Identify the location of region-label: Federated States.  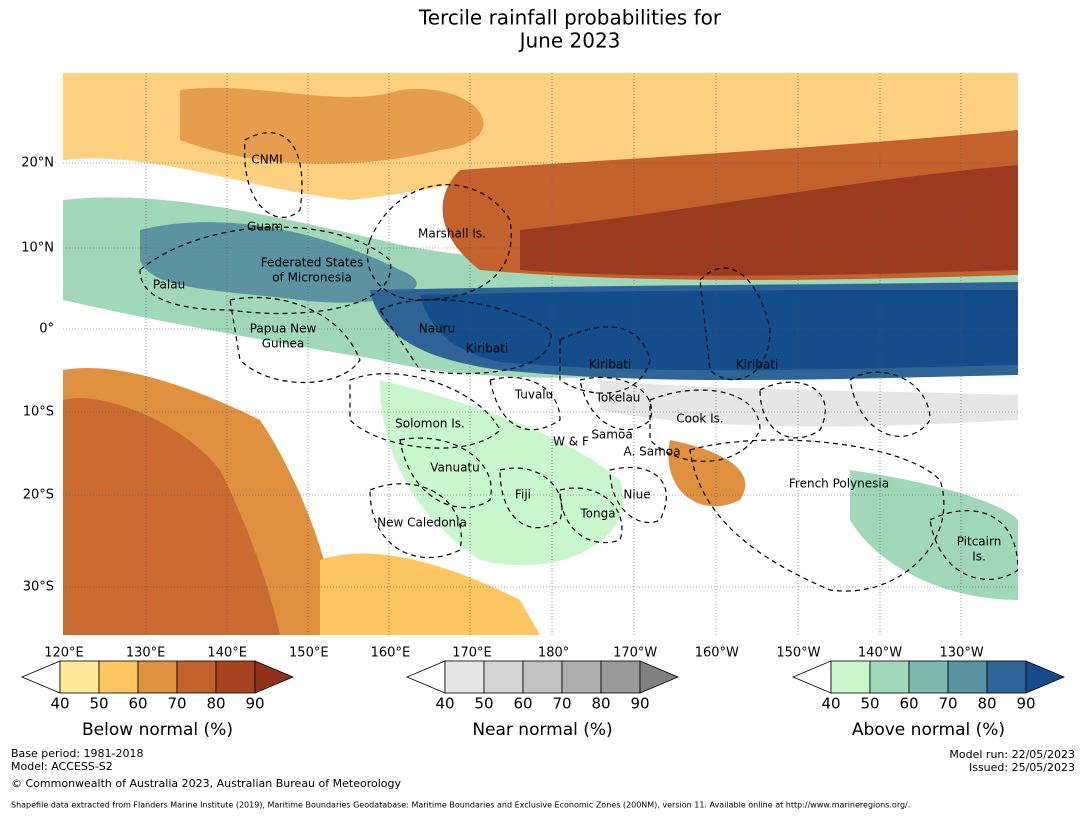
(312, 263).